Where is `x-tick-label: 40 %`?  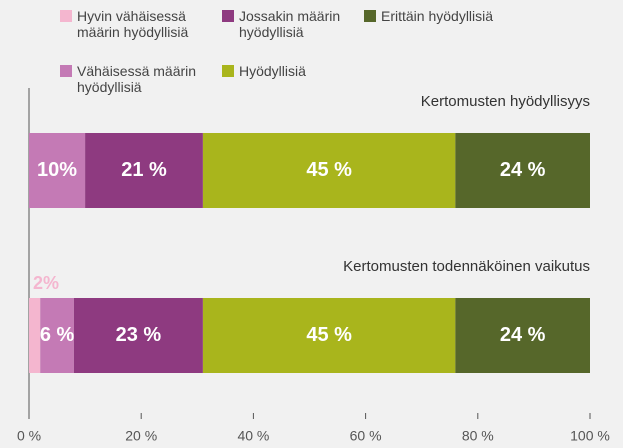 x-tick-label: 40 % is located at coordinates (253, 436).